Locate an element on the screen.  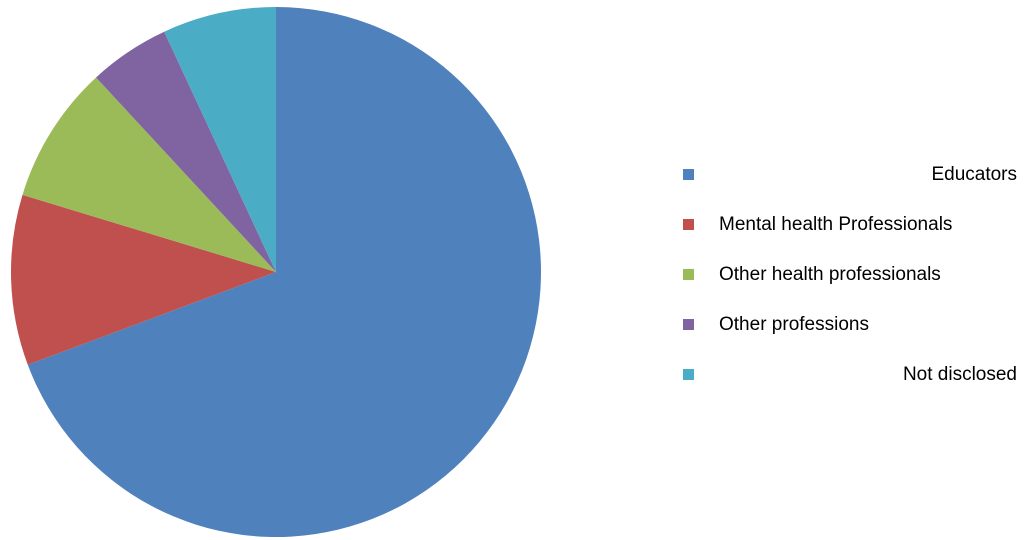
legend-swatch-other-professions is located at coordinates (688, 324).